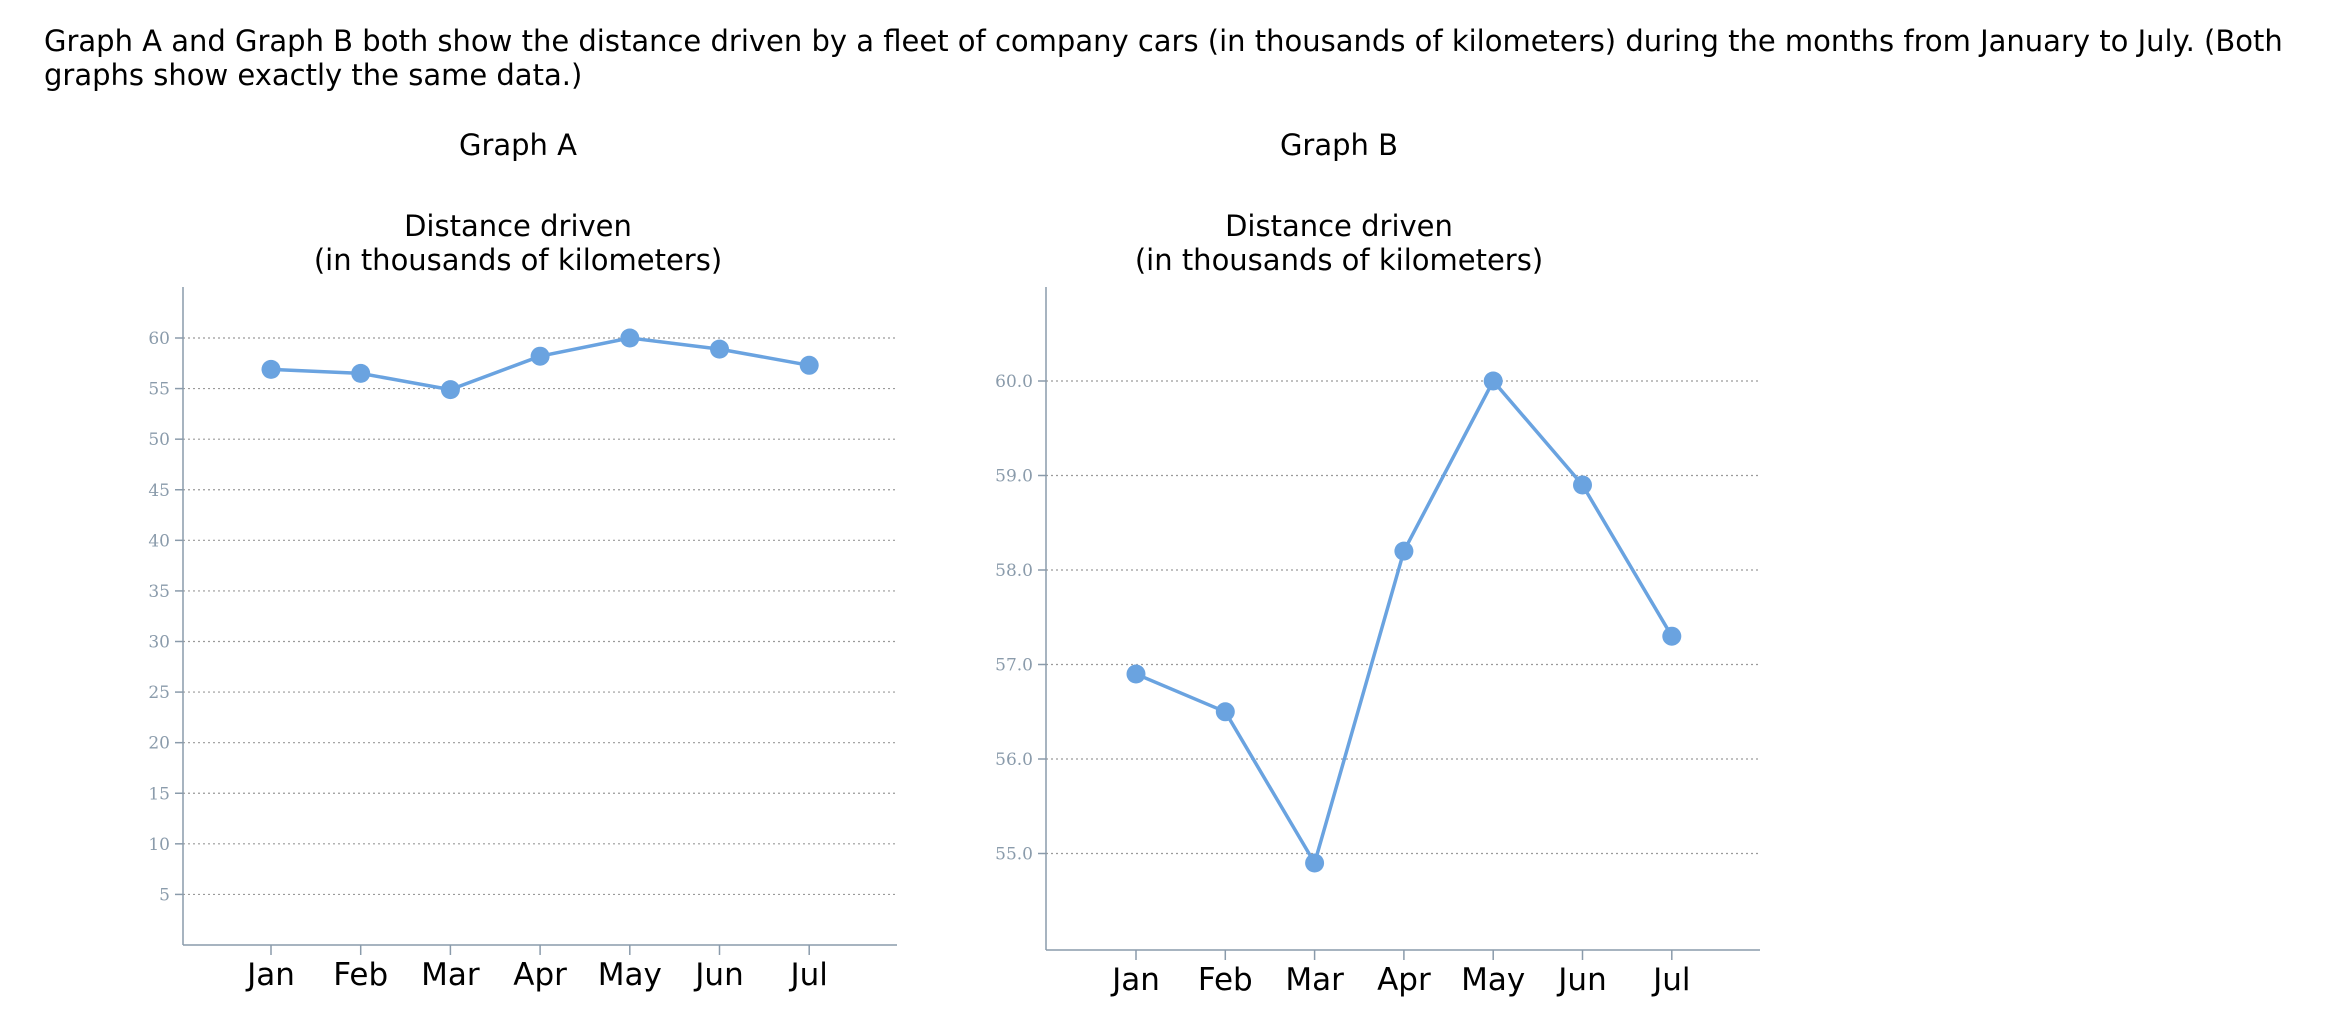 The image size is (2344, 1022). I want to click on graph-a-xtick-label: Apr, so click(540, 975).